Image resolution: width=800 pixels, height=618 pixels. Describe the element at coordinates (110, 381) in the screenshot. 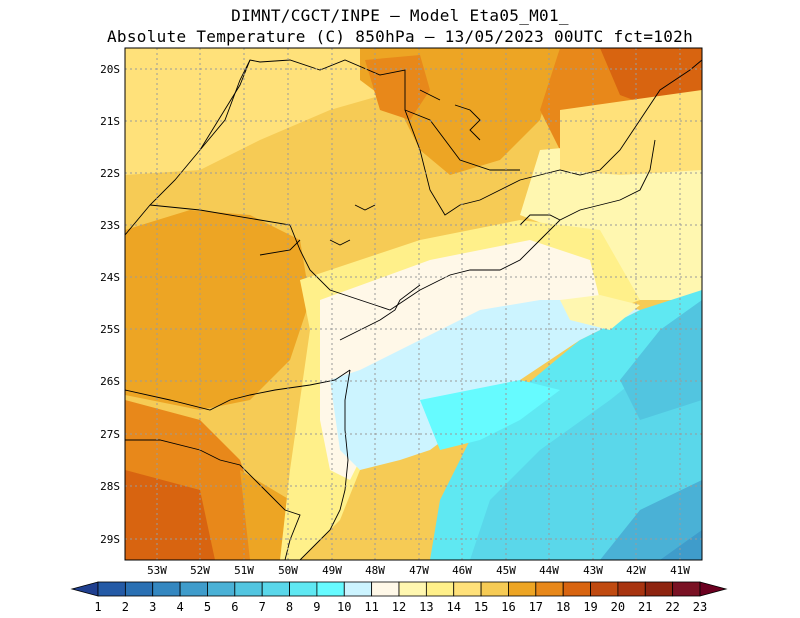

I see `lat-label: 26S` at that location.